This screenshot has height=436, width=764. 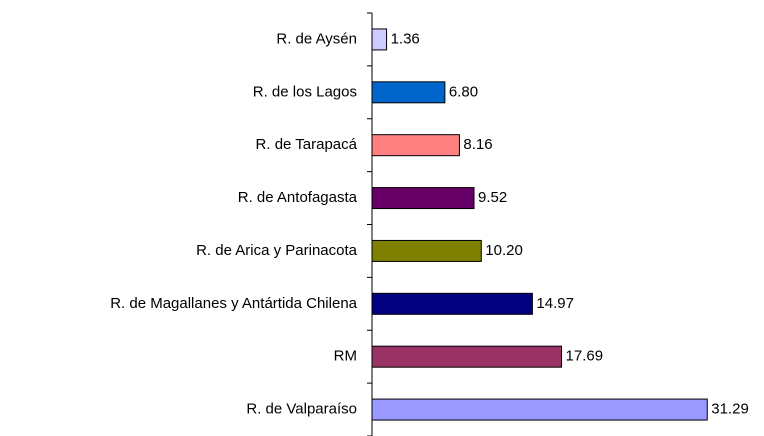 I want to click on data-label: 1.36, so click(x=405, y=38).